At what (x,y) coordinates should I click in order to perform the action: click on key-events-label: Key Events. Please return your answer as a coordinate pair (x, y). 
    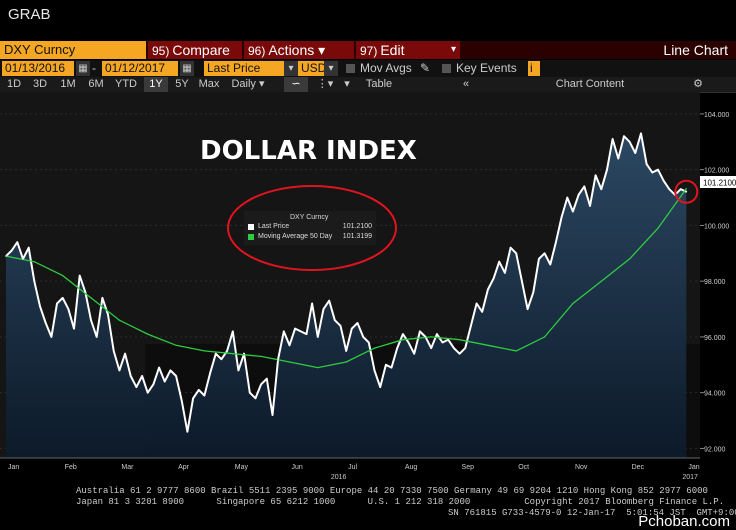
    Looking at the image, I should click on (486, 68).